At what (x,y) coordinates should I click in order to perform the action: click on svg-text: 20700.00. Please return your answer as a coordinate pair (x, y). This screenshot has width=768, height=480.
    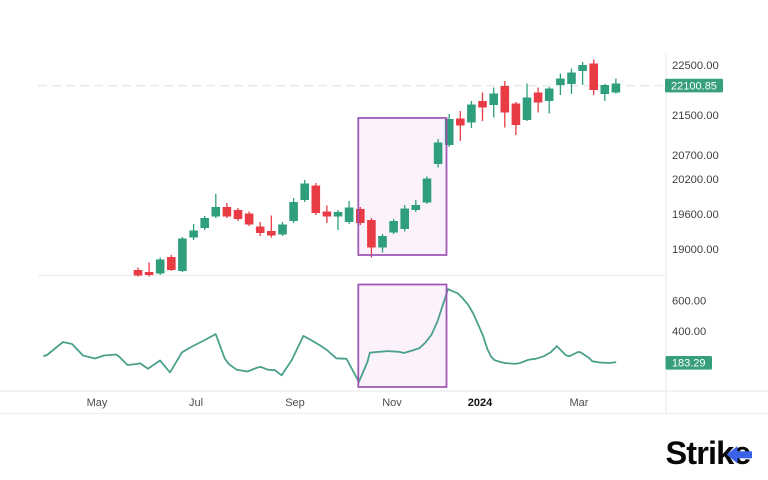
    Looking at the image, I should click on (695, 156).